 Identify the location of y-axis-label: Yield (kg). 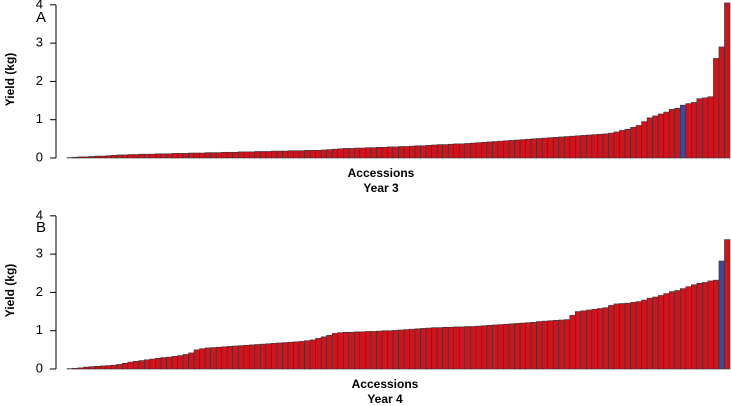
(10, 291).